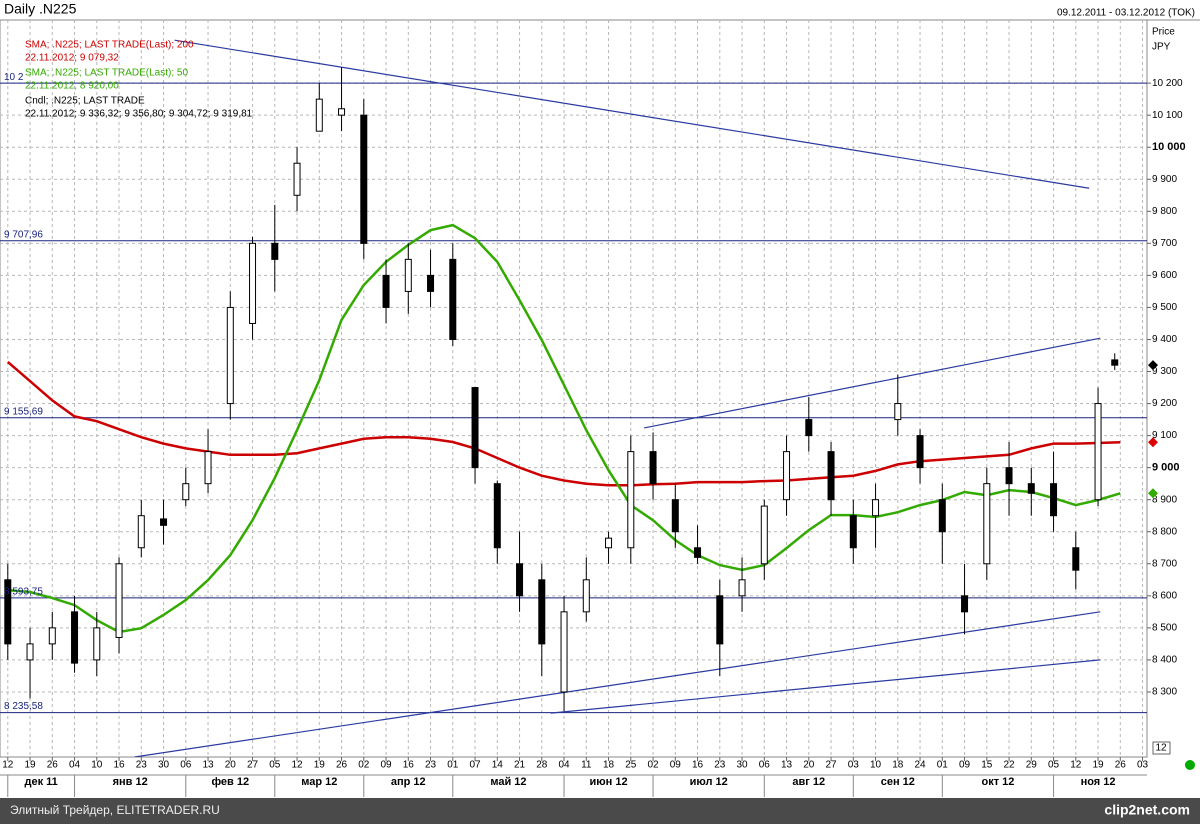 The width and height of the screenshot is (1200, 824). I want to click on y-tick-label: 9 500, so click(1164, 307).